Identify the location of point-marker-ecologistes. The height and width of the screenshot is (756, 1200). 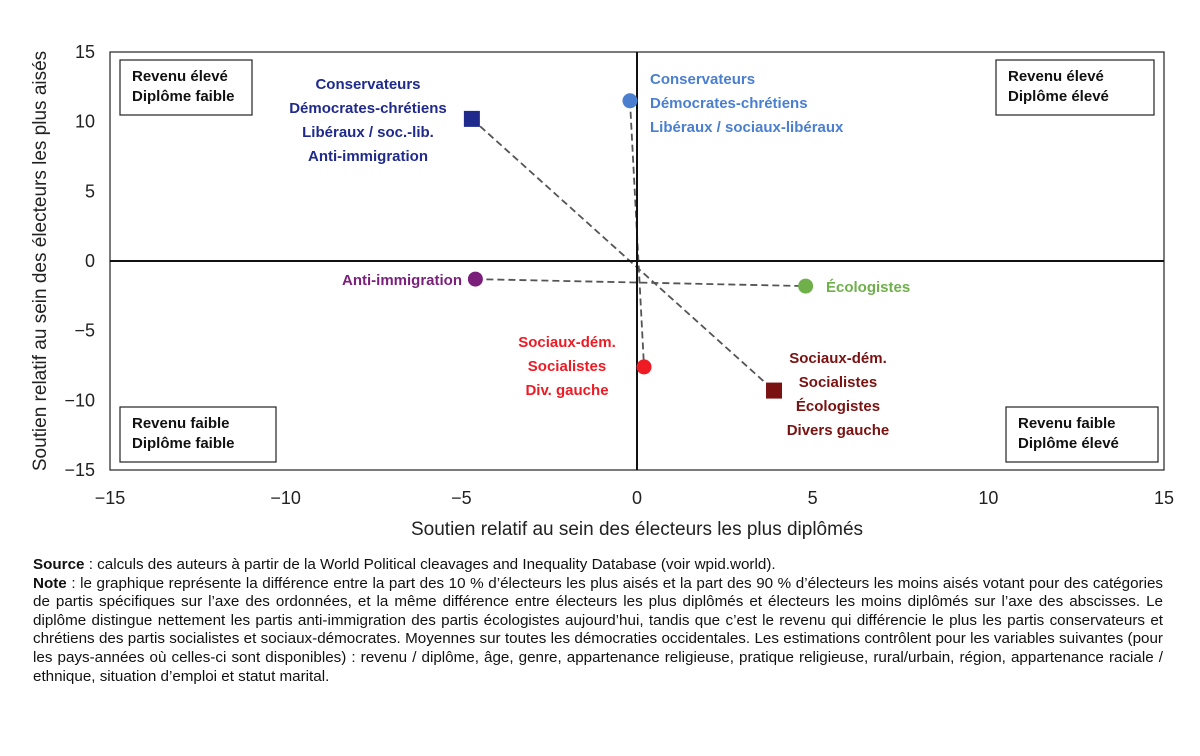
(806, 286).